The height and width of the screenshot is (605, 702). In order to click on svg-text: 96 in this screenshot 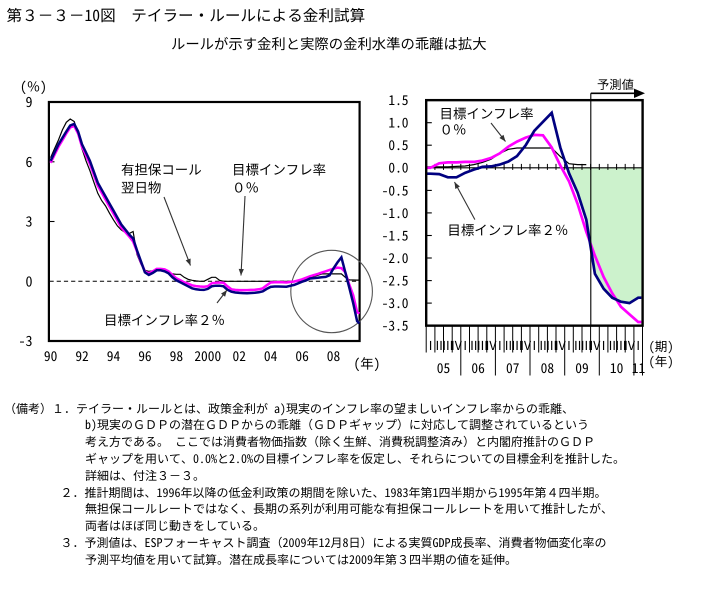, I will do `click(145, 355)`.